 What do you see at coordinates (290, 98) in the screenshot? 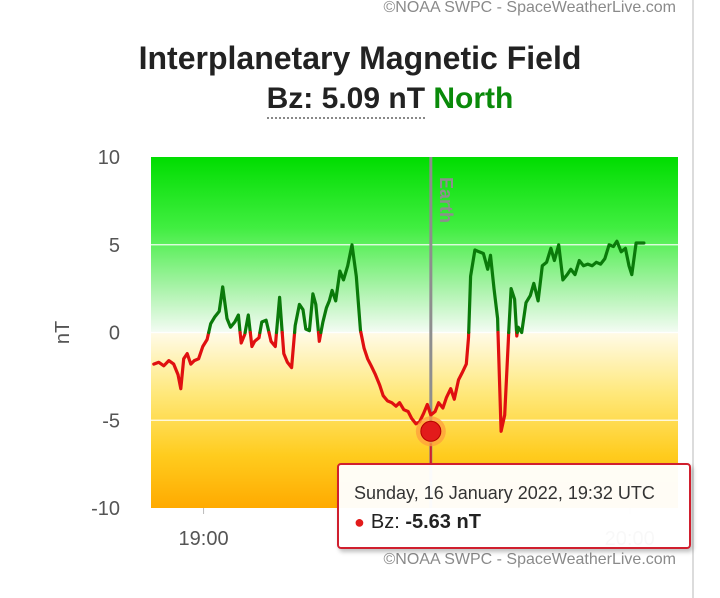
I see `bz-label: Bz:` at bounding box center [290, 98].